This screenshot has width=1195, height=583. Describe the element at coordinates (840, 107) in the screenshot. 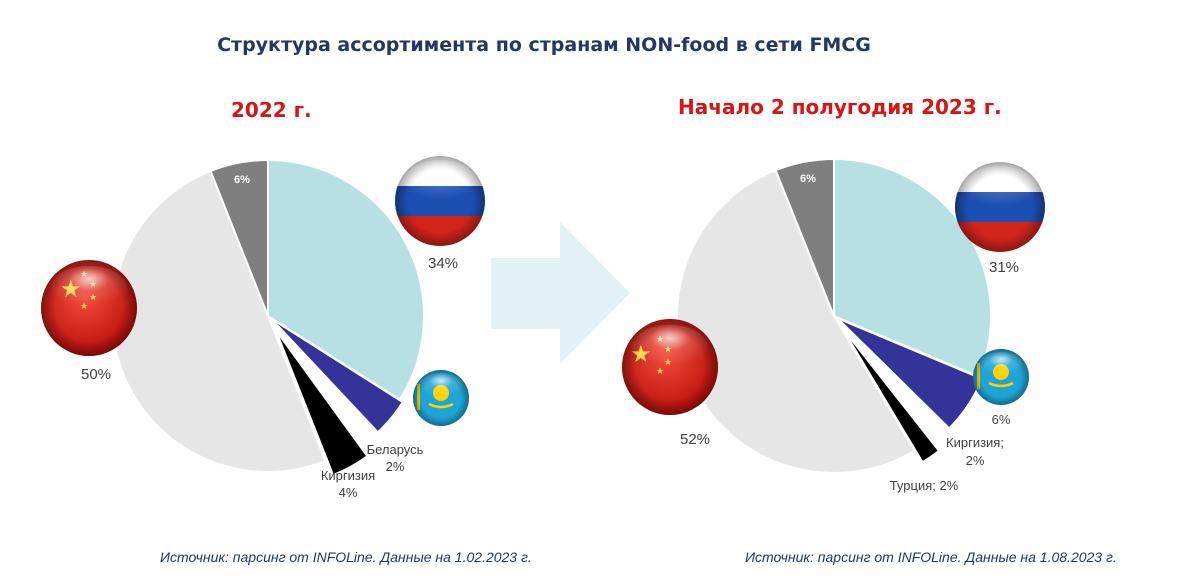

I see `pie-2023-title: Начало 2 полугодия 2023 г.` at that location.